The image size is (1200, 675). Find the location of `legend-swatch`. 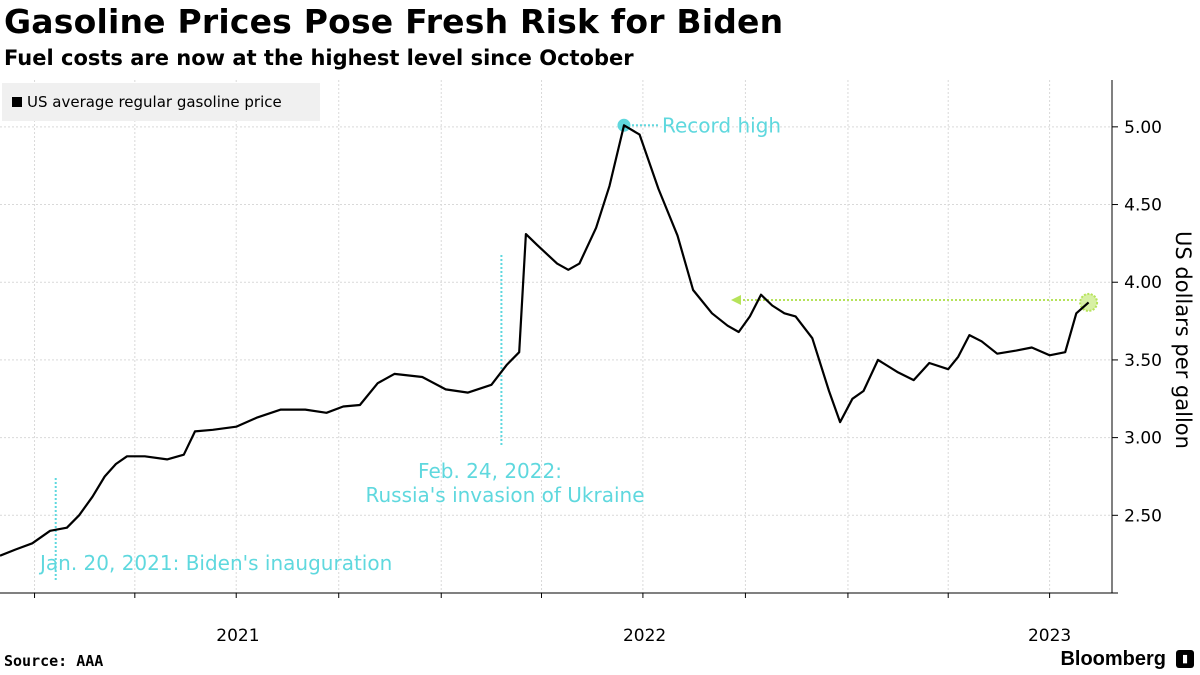

legend-swatch is located at coordinates (17, 102).